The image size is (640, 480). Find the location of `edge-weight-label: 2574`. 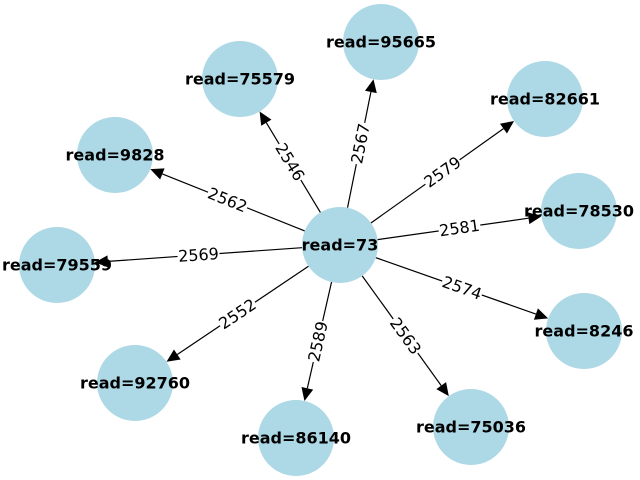

edge-weight-label: 2574 is located at coordinates (462, 288).